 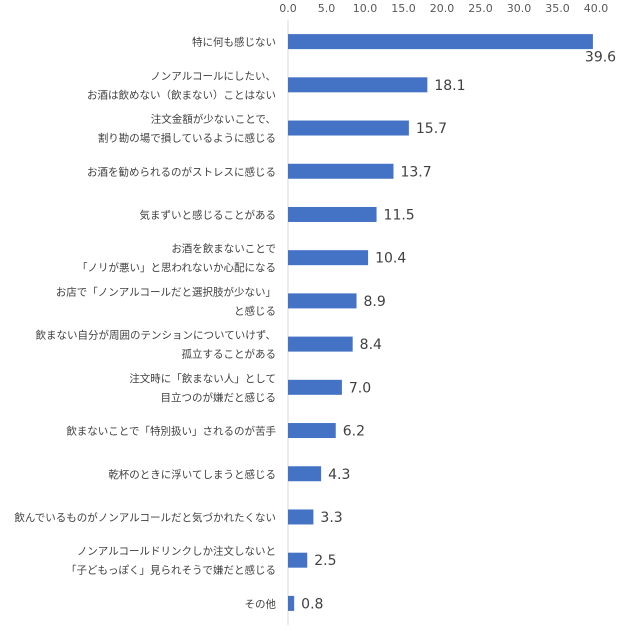 What do you see at coordinates (557, 8) in the screenshot?
I see `x-tick-label: 35.0` at bounding box center [557, 8].